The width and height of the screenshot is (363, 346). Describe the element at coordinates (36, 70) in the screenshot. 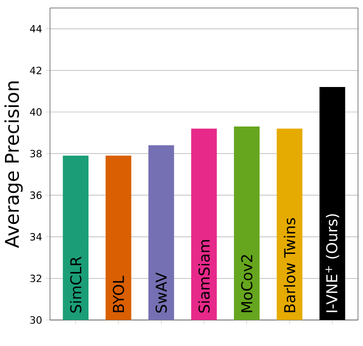

I see `y-tick-label: 42` at that location.